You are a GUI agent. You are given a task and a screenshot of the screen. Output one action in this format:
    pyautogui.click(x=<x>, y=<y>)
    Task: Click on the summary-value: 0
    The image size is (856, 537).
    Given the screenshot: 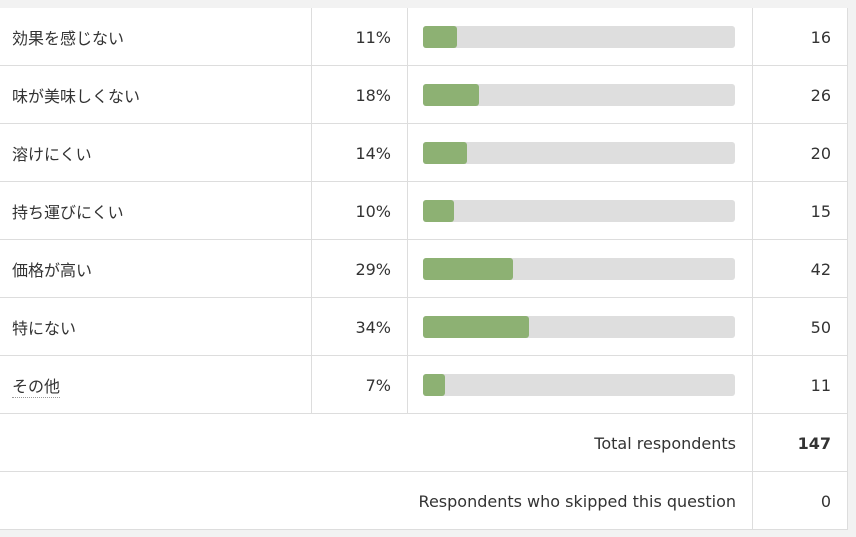 What is the action you would take?
    pyautogui.click(x=825, y=501)
    